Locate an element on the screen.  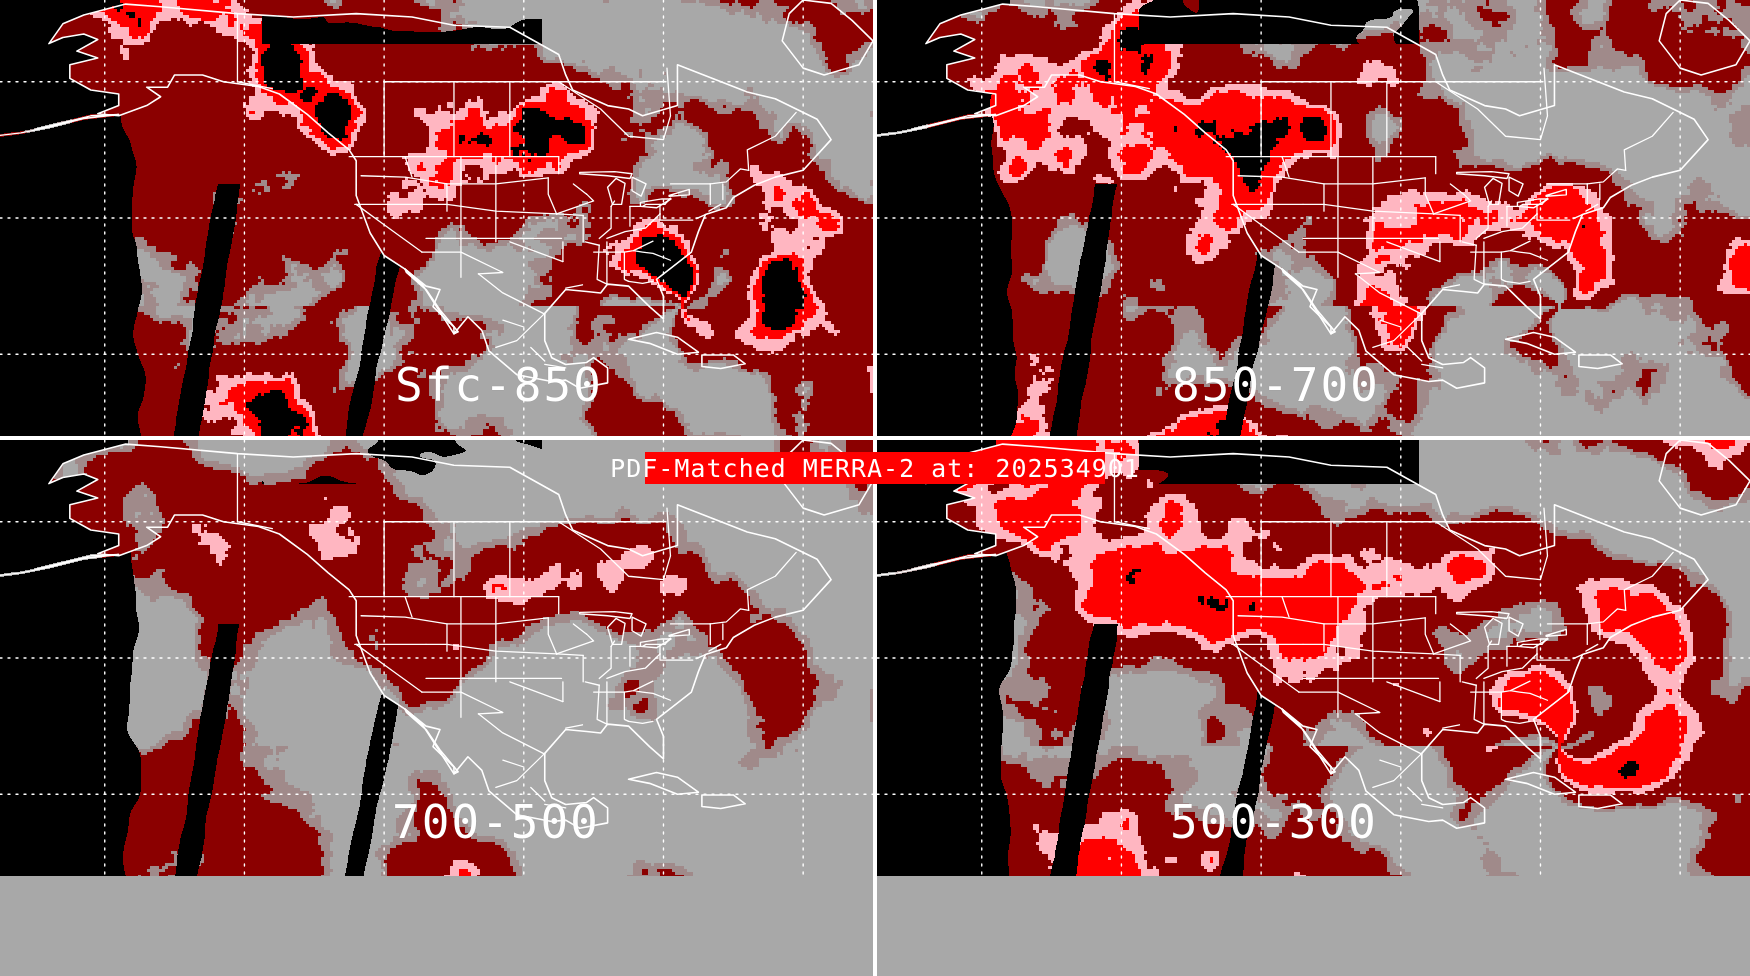
title-banner: PDF-Matched MERRA-2 at: 202534901 is located at coordinates (875, 468).